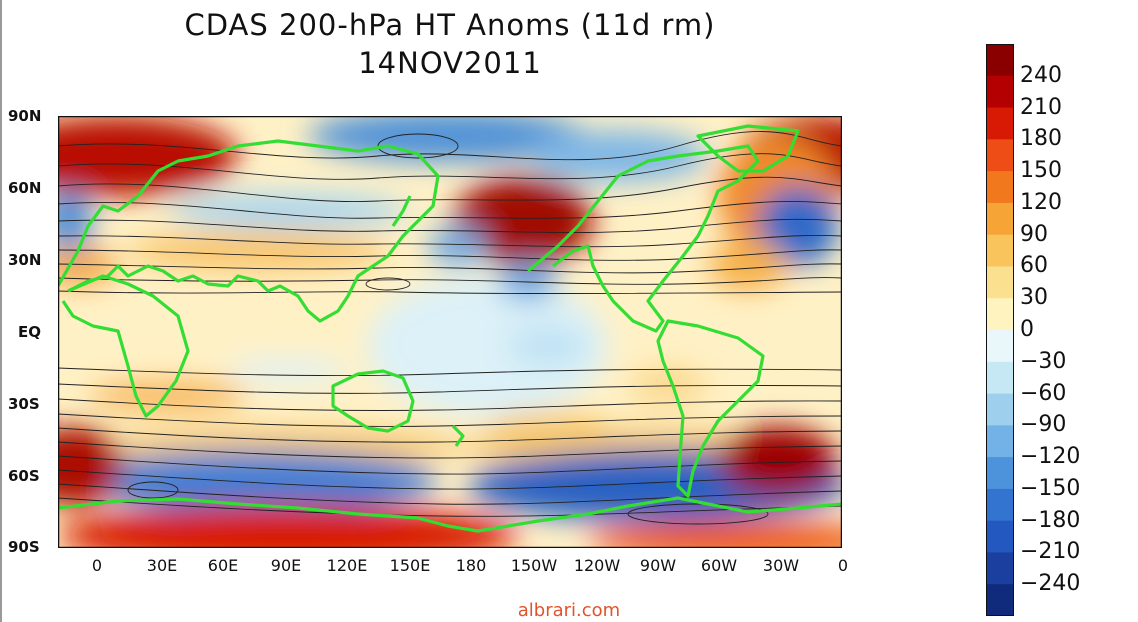 The width and height of the screenshot is (1138, 622). Describe the element at coordinates (29, 332) in the screenshot. I see `lat-label-eq: EQ` at that location.